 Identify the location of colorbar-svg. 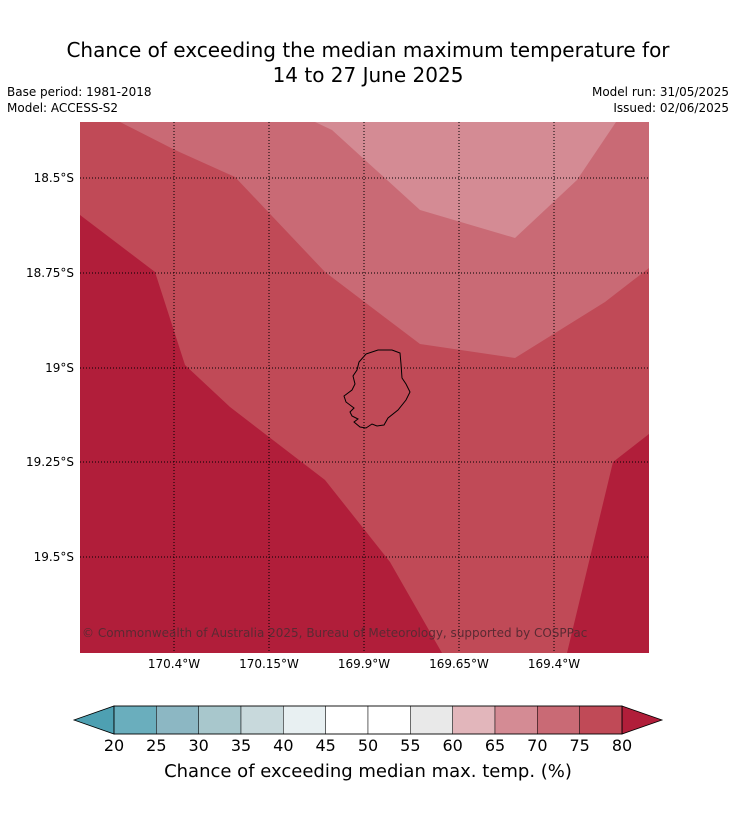
(368, 720).